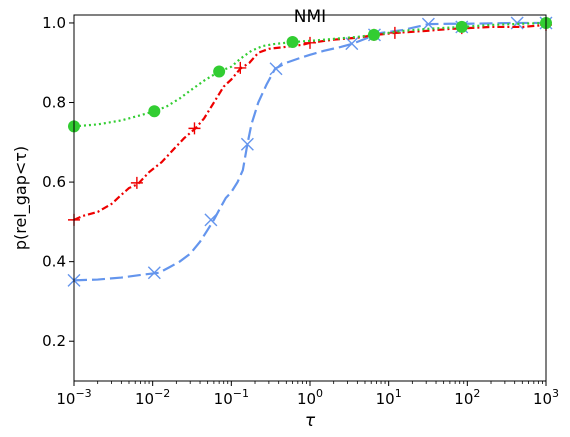 This screenshot has height=437, width=570. I want to click on x-axis-title: τ, so click(310, 421).